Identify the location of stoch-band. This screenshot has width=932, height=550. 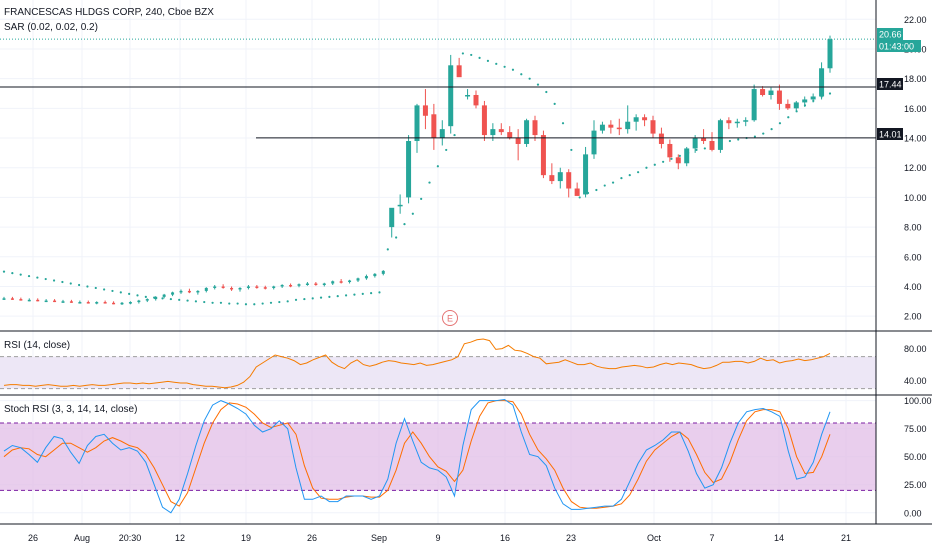
(438, 457).